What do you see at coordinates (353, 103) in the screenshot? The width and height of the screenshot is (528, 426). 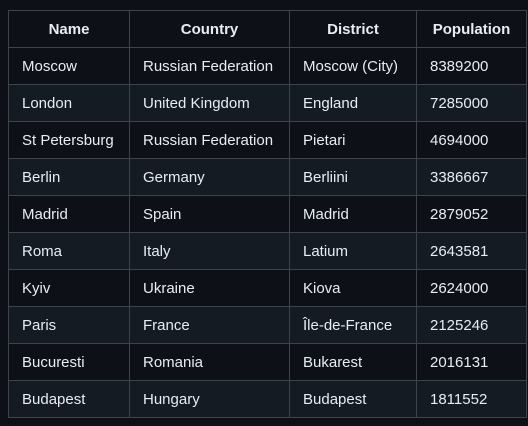 I see `cell-district: England` at bounding box center [353, 103].